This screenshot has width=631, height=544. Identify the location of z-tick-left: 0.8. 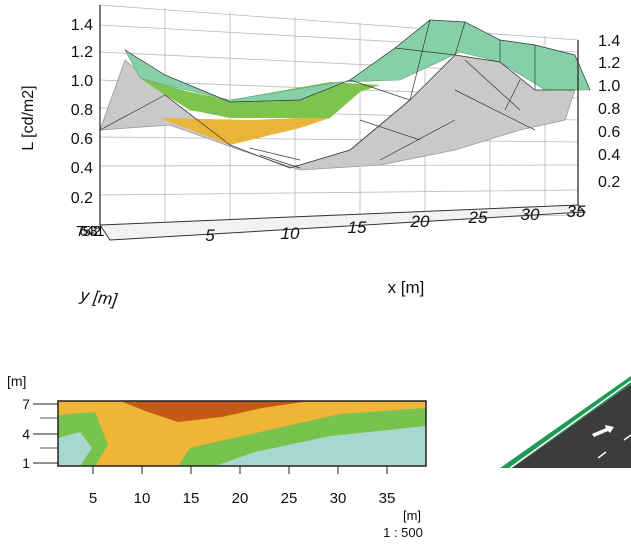
(82, 110).